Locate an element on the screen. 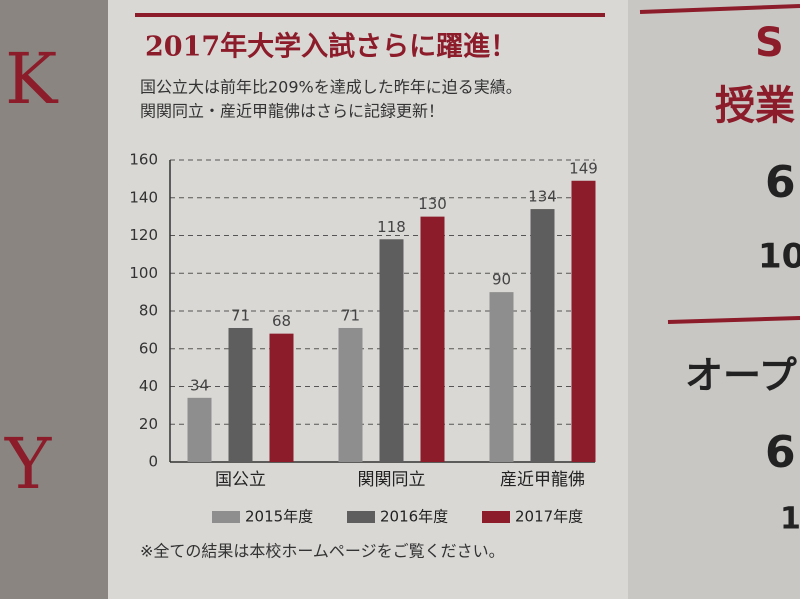  y-tick-label: 60 is located at coordinates (148, 348).